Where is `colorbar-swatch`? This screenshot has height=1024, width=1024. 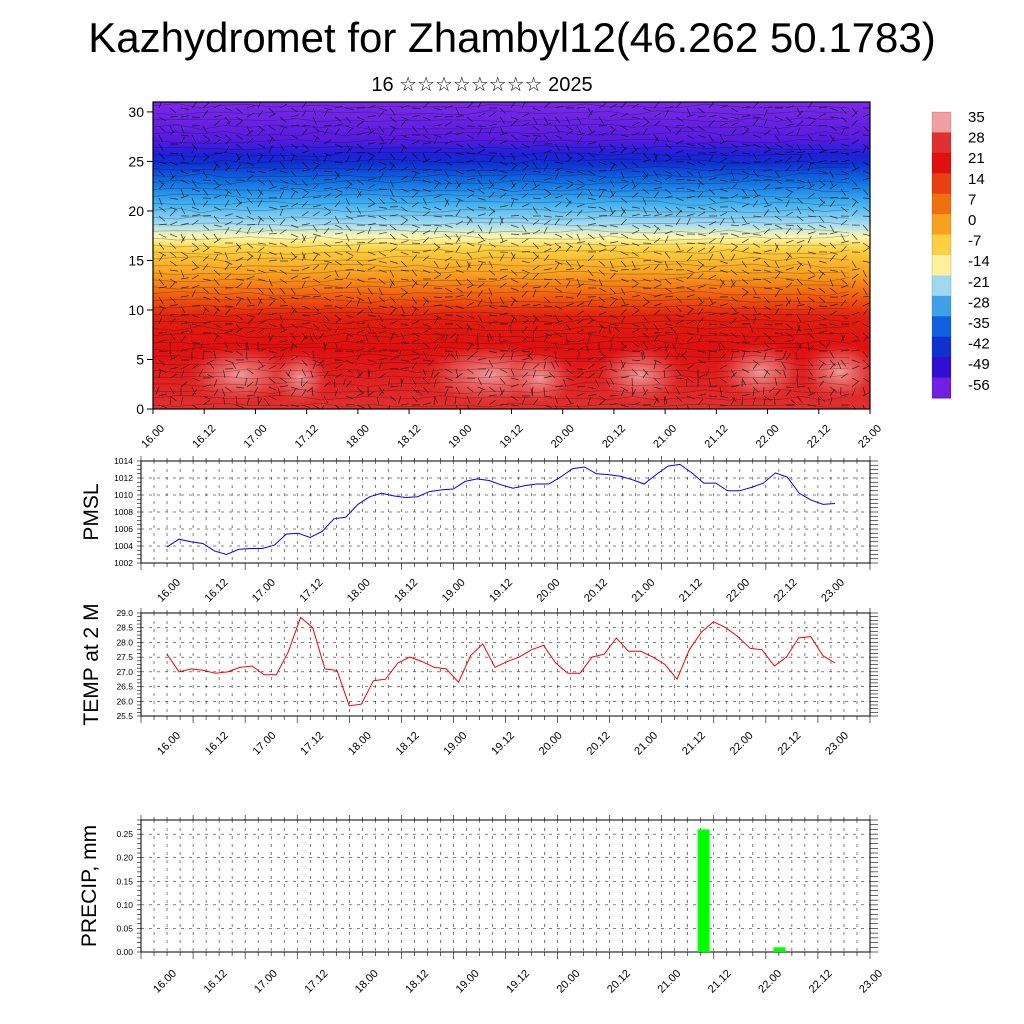 colorbar-swatch is located at coordinates (941, 306).